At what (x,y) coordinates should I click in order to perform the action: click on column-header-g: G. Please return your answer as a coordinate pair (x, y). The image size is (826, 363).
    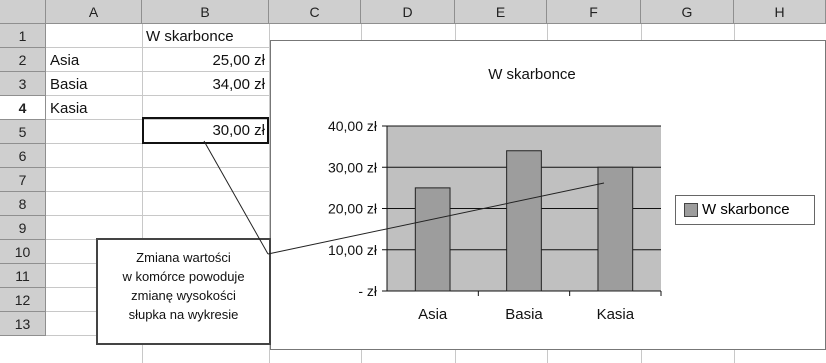
    Looking at the image, I should click on (687, 12).